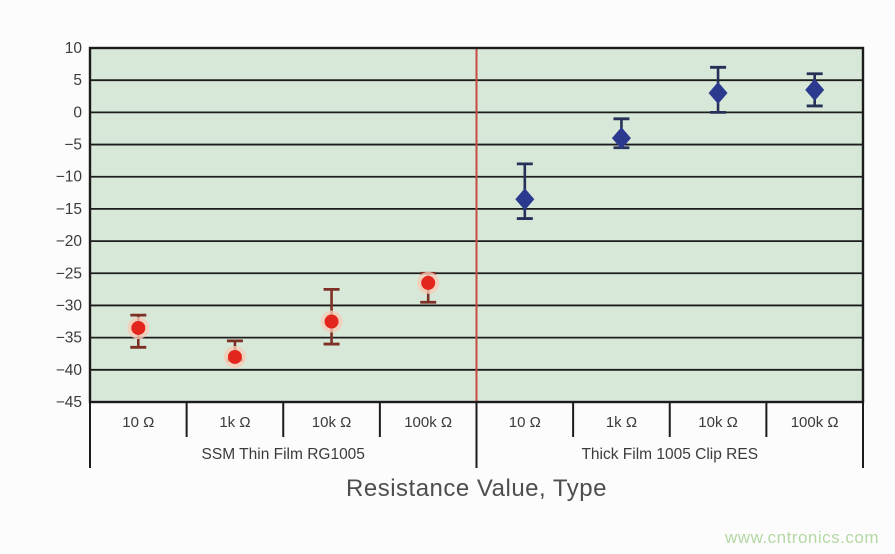 Image resolution: width=895 pixels, height=554 pixels. Describe the element at coordinates (77, 112) in the screenshot. I see `y-axis-tick-label: 0` at that location.